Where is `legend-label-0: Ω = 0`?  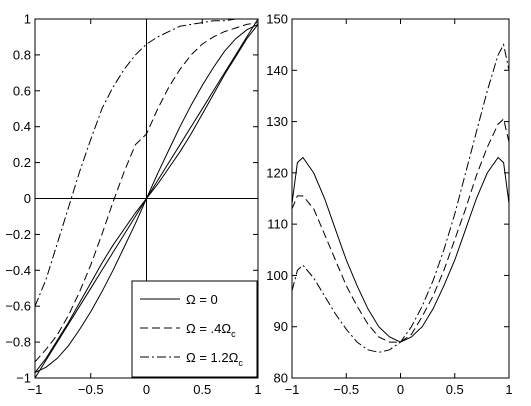 legend-label-0: Ω = 0 is located at coordinates (202, 299).